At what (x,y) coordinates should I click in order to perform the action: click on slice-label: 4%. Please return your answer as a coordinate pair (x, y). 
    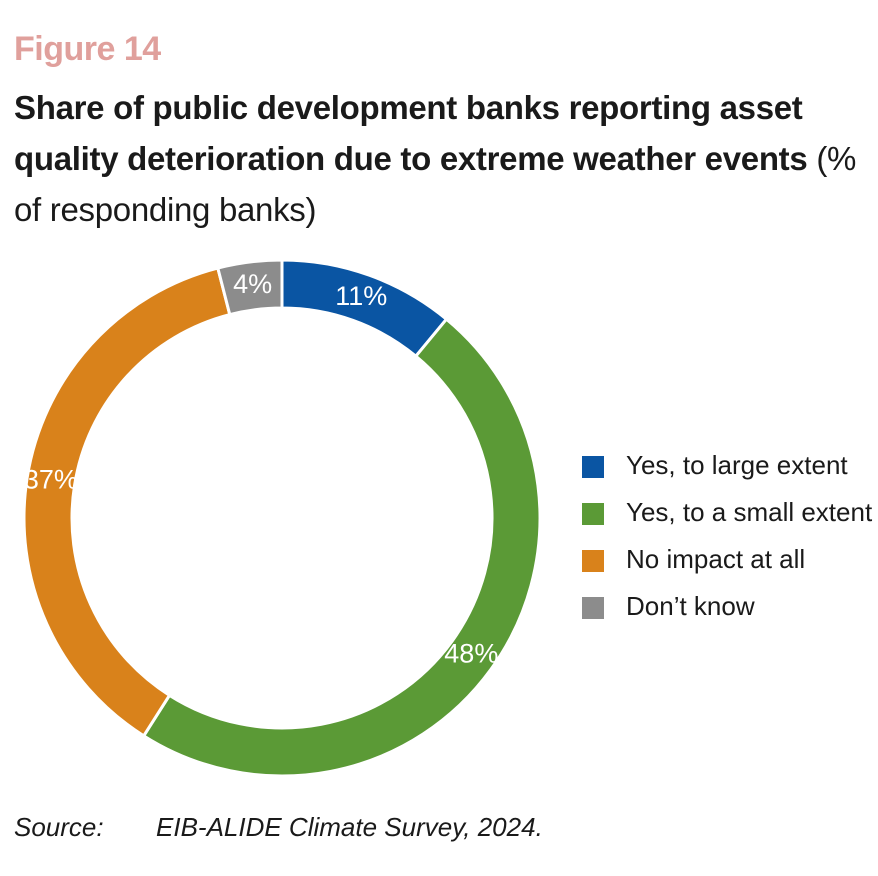
    Looking at the image, I should click on (252, 284).